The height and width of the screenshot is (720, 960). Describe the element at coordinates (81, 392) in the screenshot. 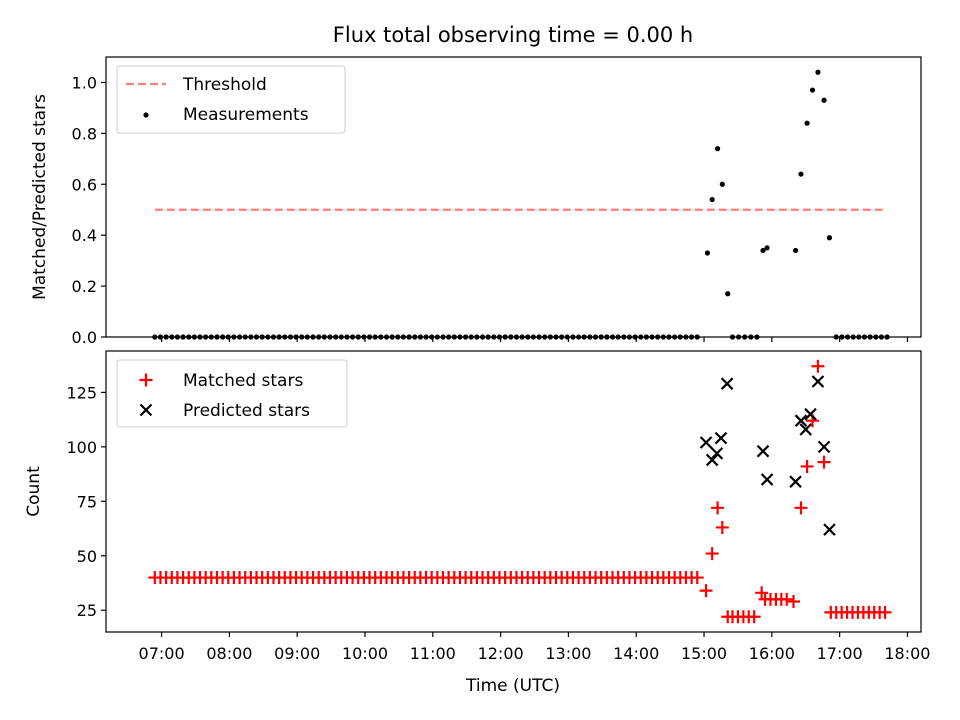

I see `y-tick-label: 125` at that location.